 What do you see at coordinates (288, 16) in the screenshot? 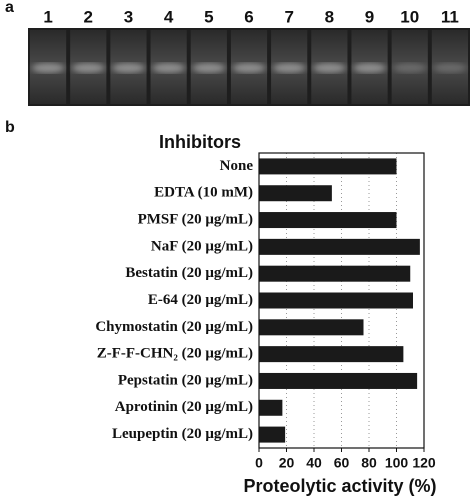
I see `lane-label: 7` at bounding box center [288, 16].